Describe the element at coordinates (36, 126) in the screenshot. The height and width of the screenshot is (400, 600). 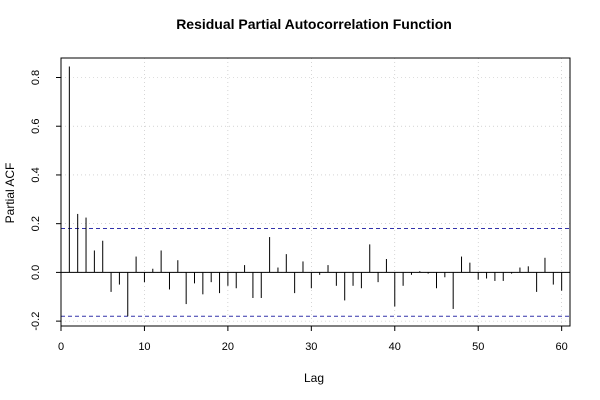
I see `y-tick-label: 0.6` at that location.